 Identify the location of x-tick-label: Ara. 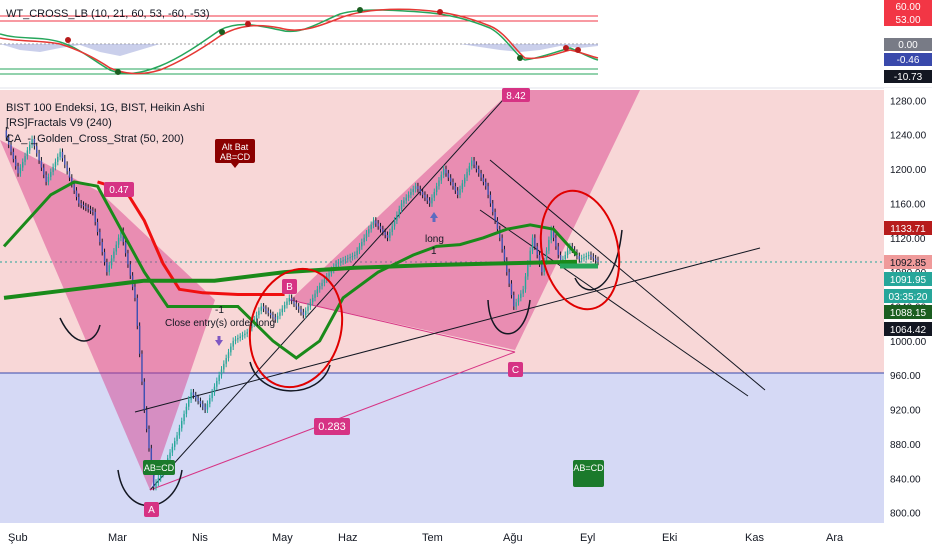
(835, 538).